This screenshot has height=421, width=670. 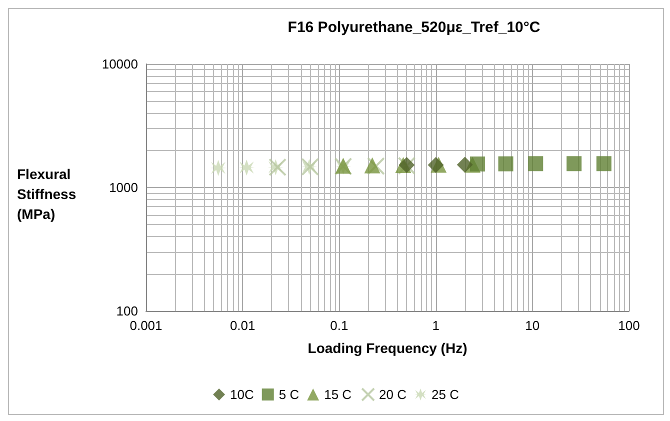 I want to click on legend-label: 10C, so click(x=242, y=394).